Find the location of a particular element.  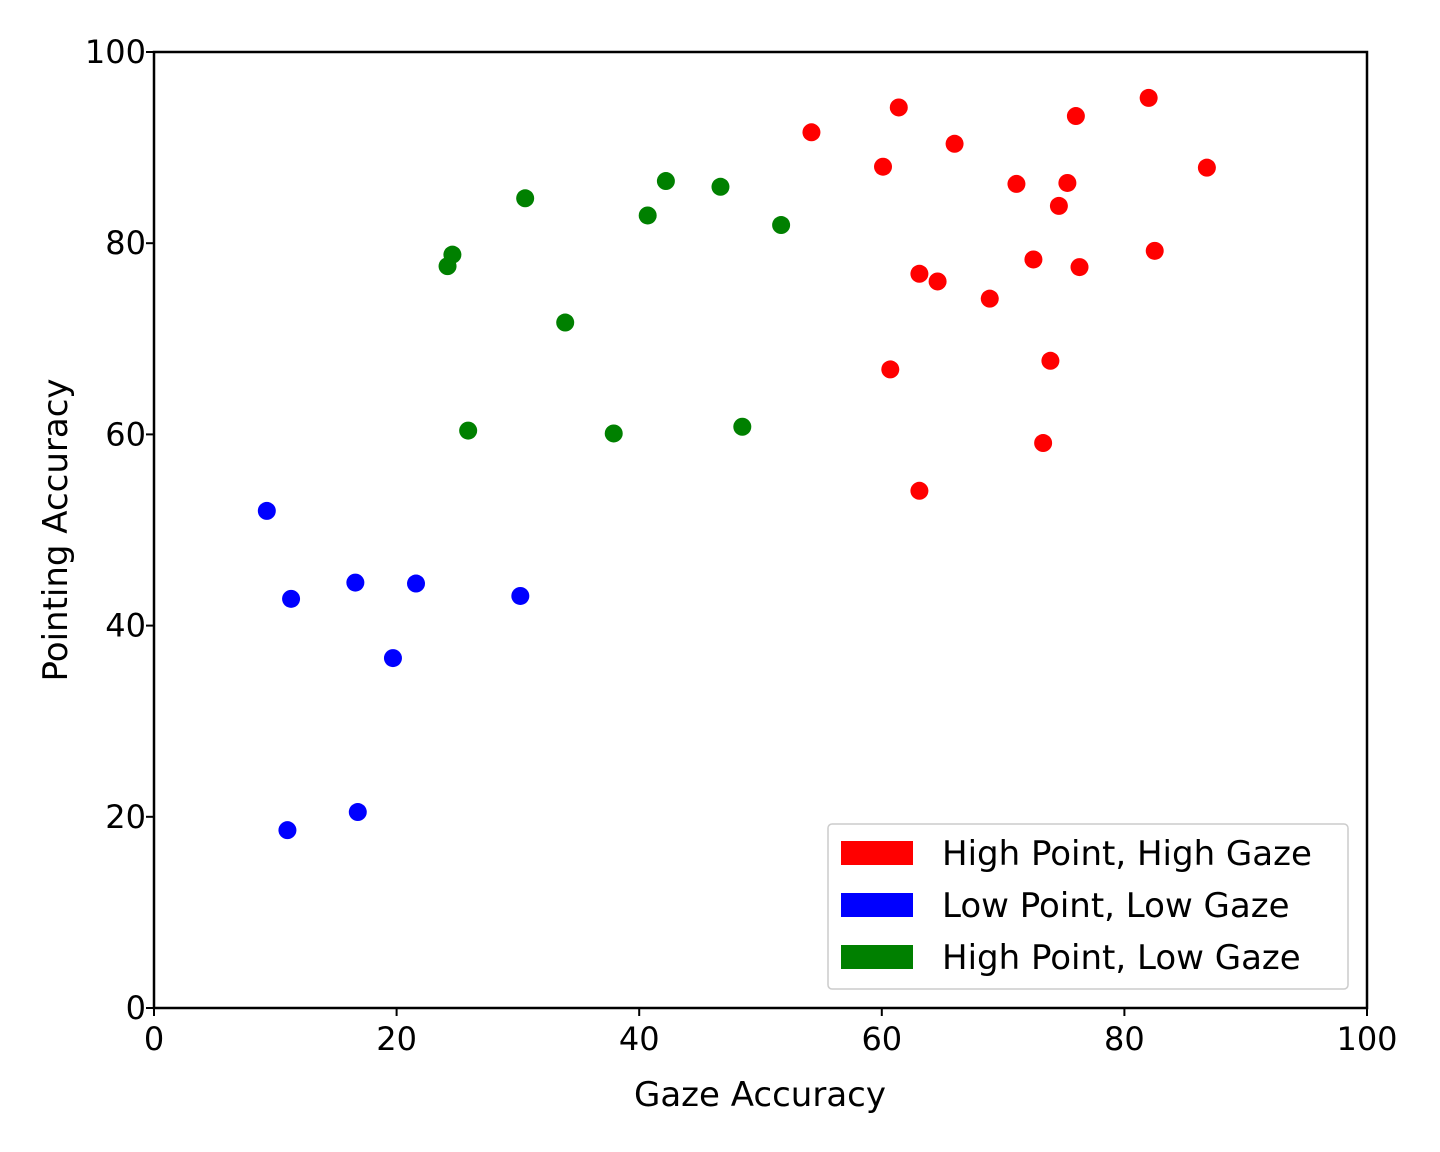

y-tick-label: 40 is located at coordinates (125, 626).